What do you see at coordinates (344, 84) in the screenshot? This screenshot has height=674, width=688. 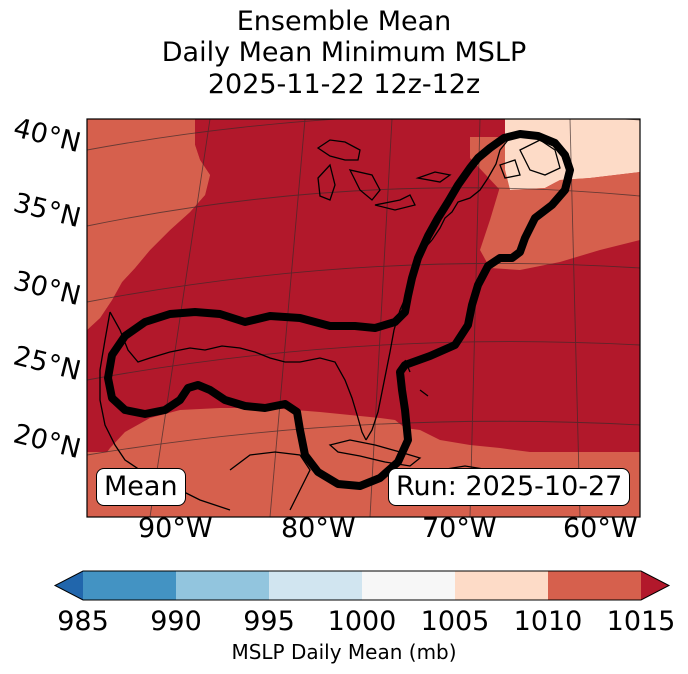 I see `title-line-3: 2025-11-22 12z-12z` at bounding box center [344, 84].